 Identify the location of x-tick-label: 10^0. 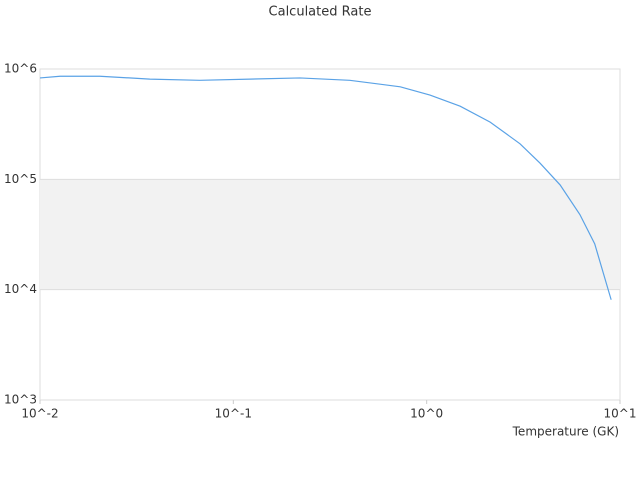
(426, 414).